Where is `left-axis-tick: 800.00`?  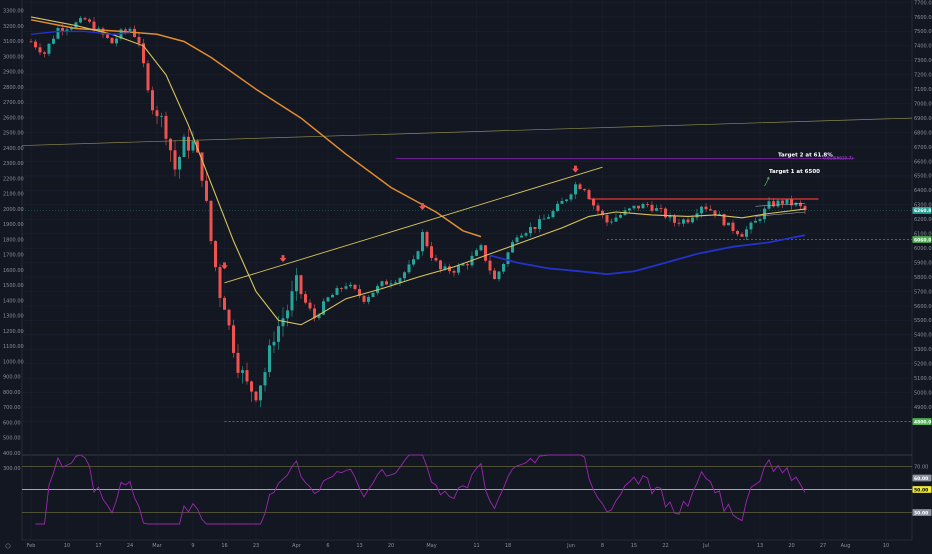
left-axis-tick: 800.00 is located at coordinates (12, 393).